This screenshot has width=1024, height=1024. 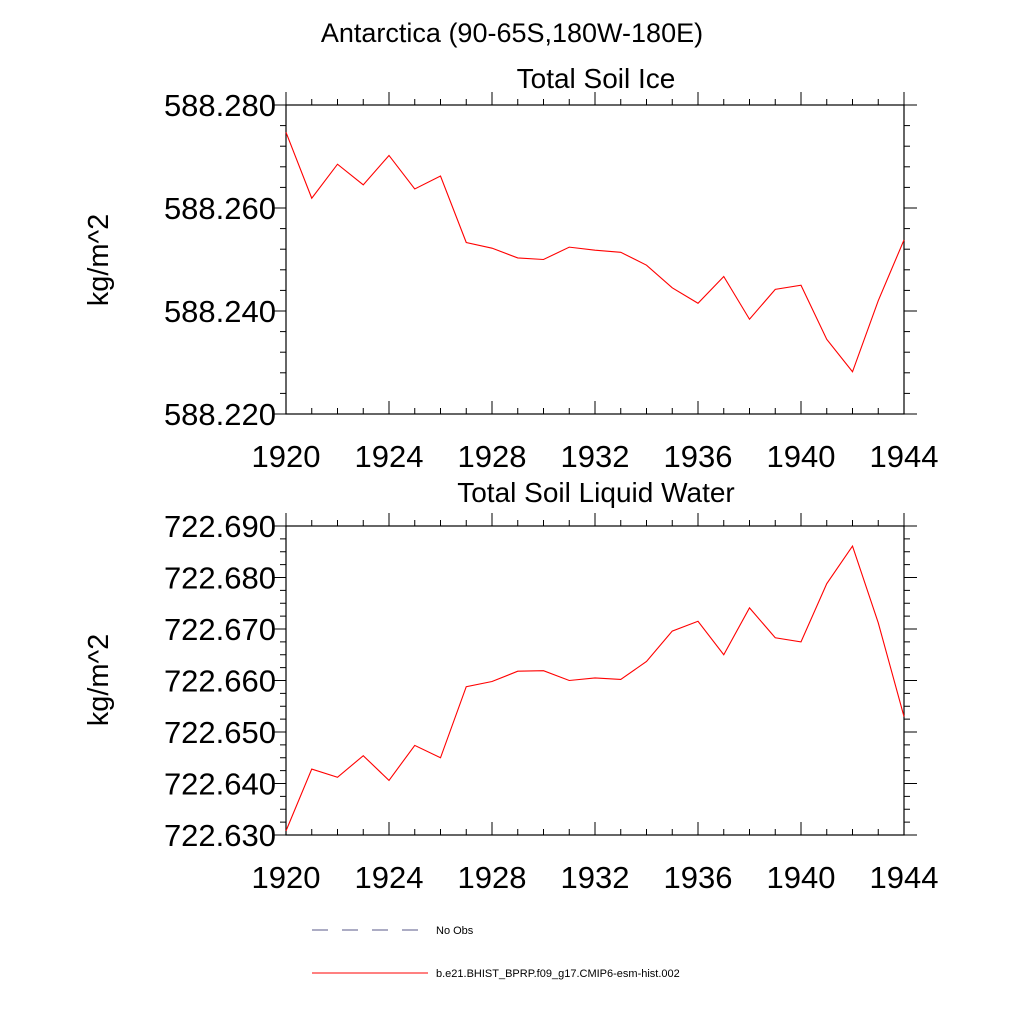 What do you see at coordinates (220, 732) in the screenshot?
I see `y-tick-label: 722.650` at bounding box center [220, 732].